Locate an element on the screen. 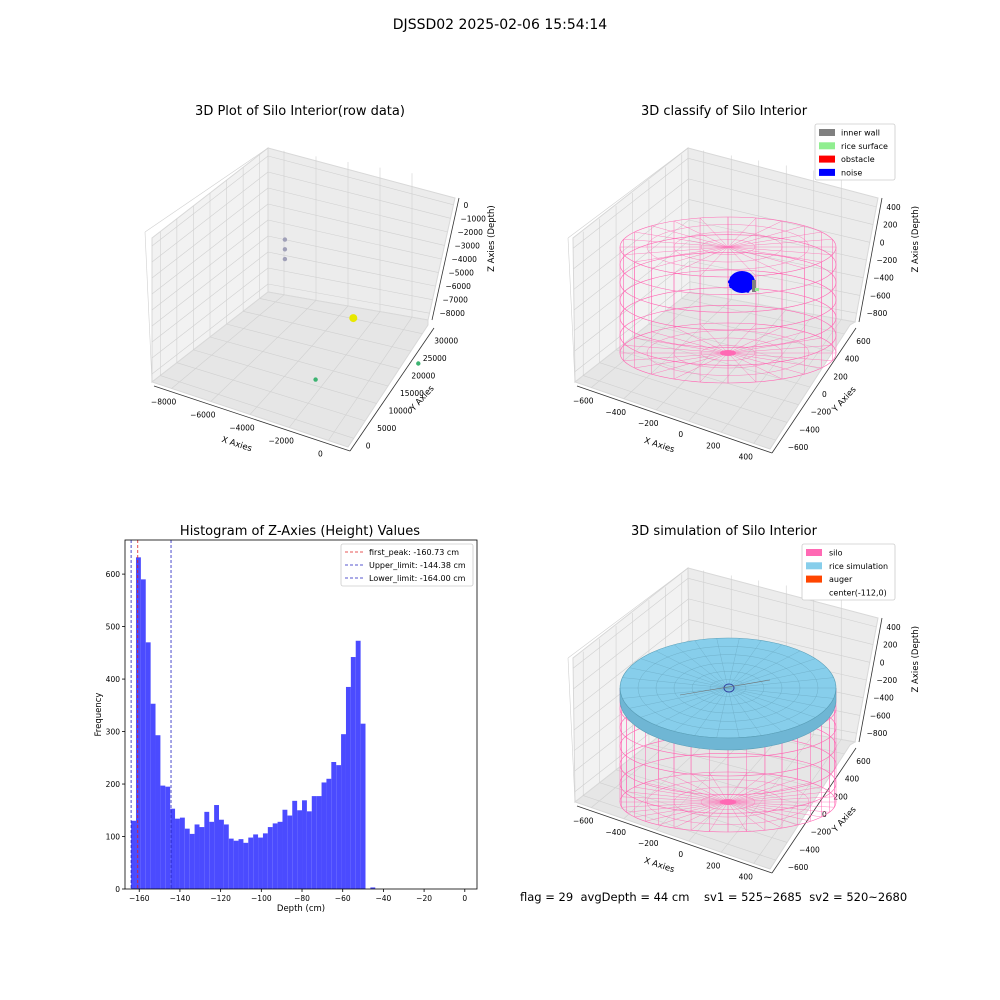 This screenshot has height=1000, width=1000. p1-pane-back is located at coordinates (361, 234).